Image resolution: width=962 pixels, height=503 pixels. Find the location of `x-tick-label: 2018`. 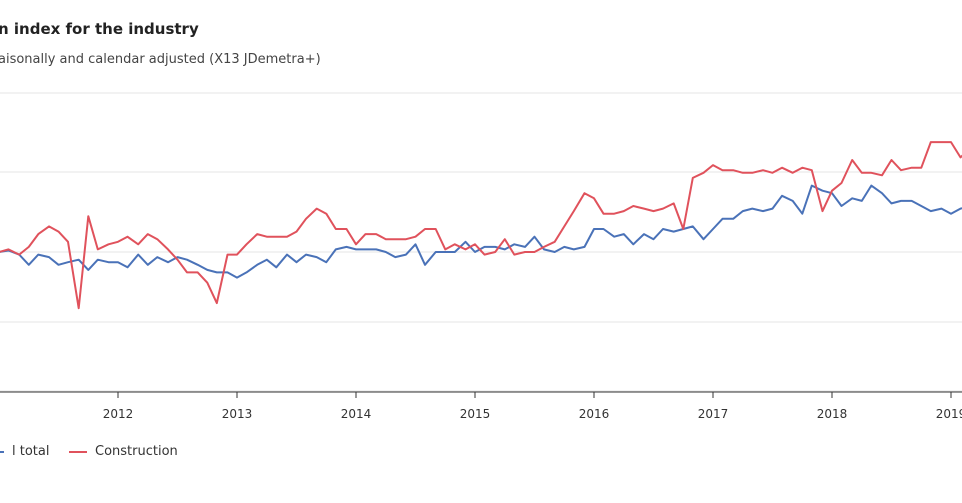

x-tick-label: 2018 is located at coordinates (832, 414).